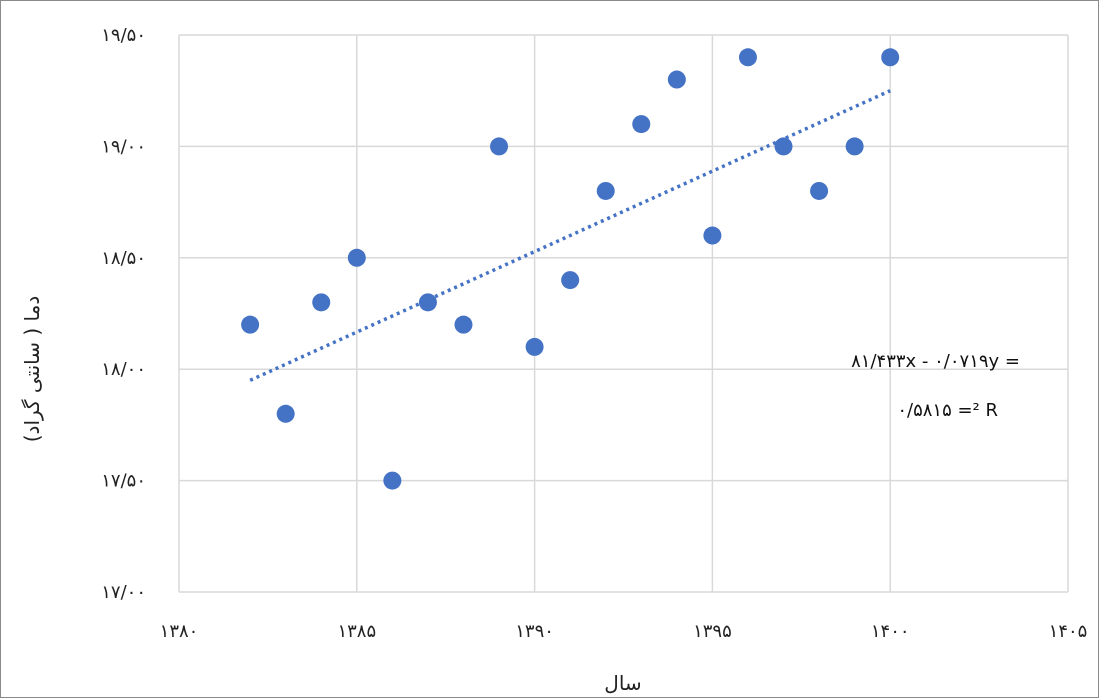 The image size is (1100, 699). I want to click on y-tick-label: ۱۸/۰۰, so click(123, 369).